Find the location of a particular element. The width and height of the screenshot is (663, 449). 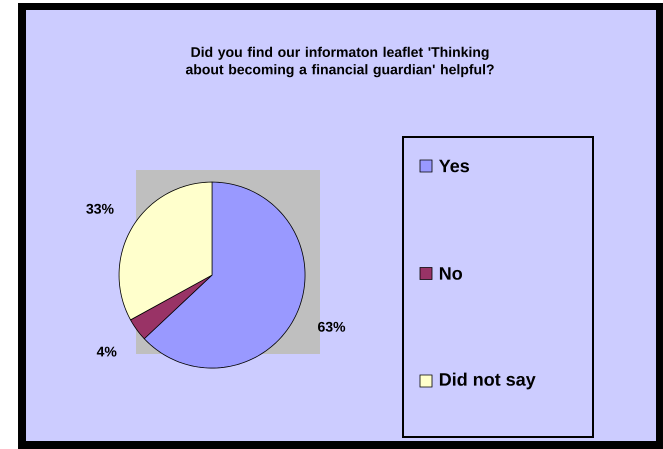

legend-label: Yes is located at coordinates (454, 166).